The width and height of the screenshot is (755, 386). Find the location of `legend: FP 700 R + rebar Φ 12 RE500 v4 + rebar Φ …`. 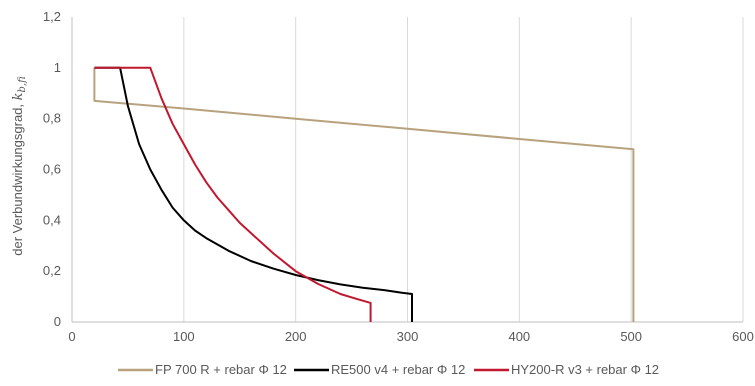

legend: FP 700 R + rebar Φ 12 RE500 v4 + rebar Φ … is located at coordinates (388, 369).